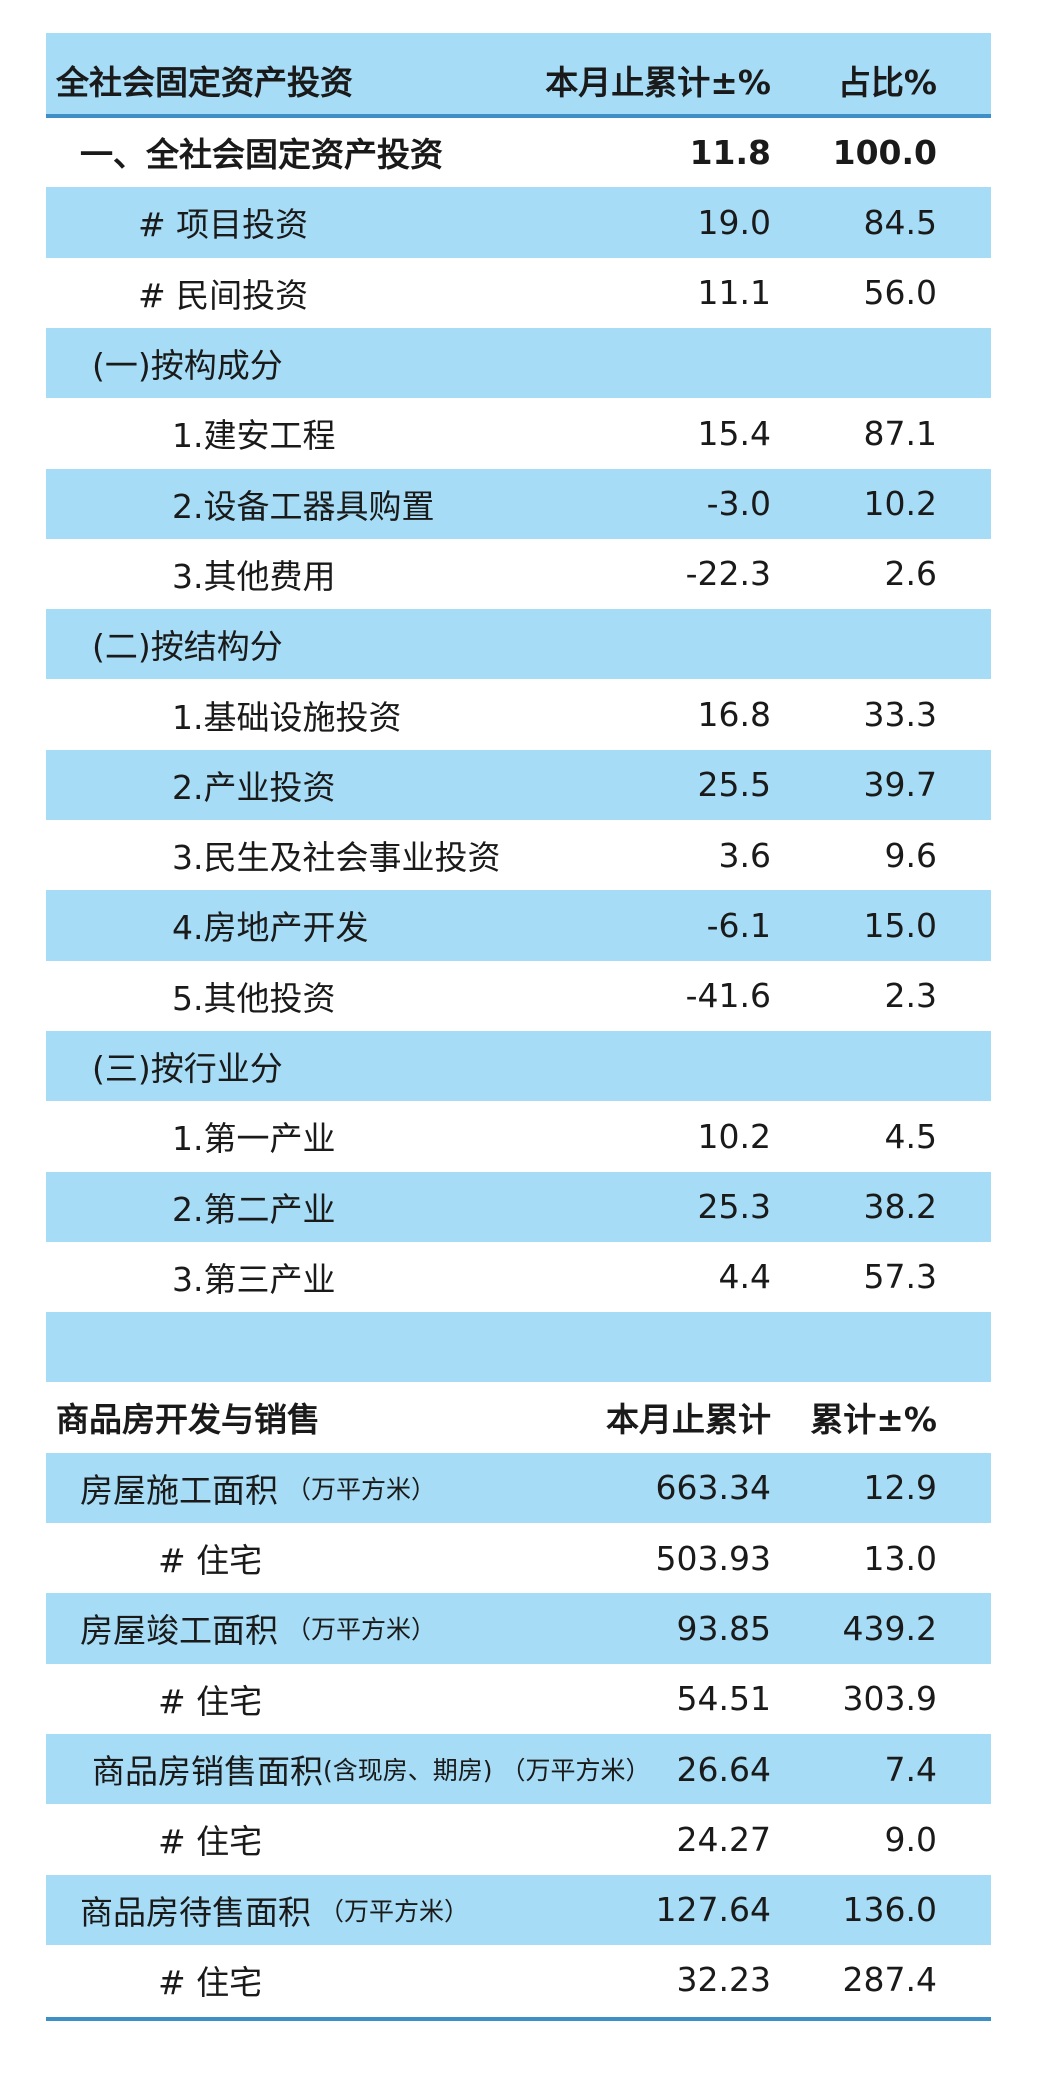 This screenshot has height=2076, width=1048. Describe the element at coordinates (910, 574) in the screenshot. I see `value-cell: 2.6` at that location.